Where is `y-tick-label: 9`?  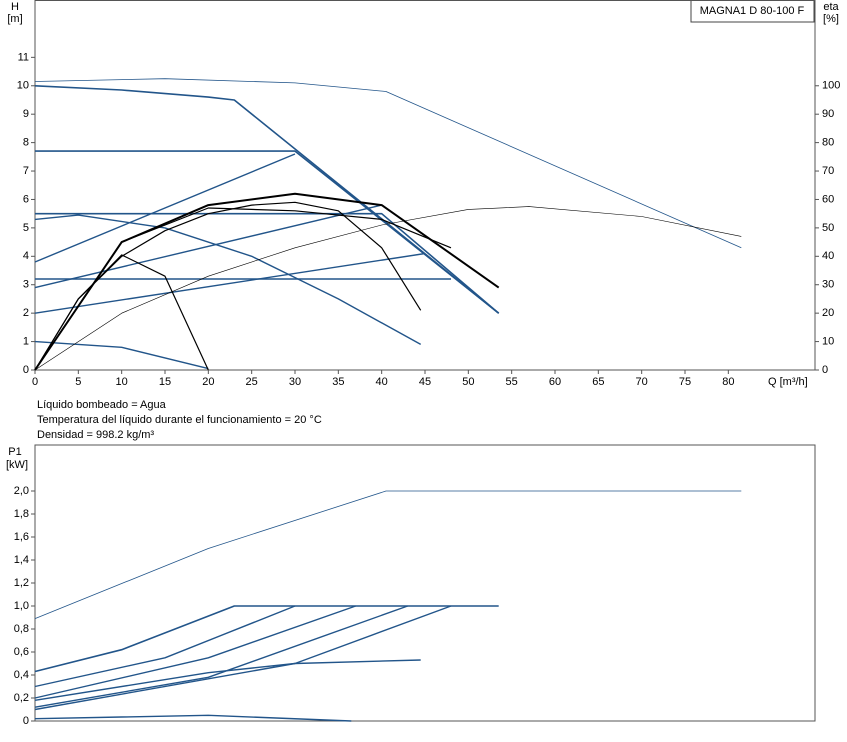 y-tick-label: 9 is located at coordinates (26, 114).